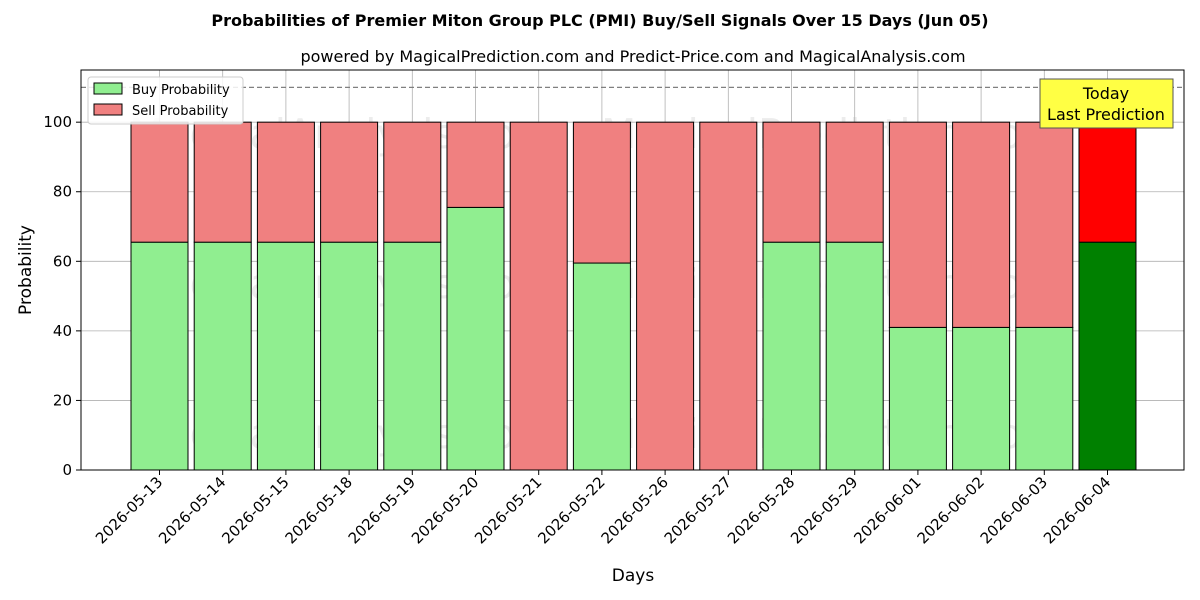  Describe the element at coordinates (57, 122) in the screenshot. I see `y-tick-label: 100` at that location.